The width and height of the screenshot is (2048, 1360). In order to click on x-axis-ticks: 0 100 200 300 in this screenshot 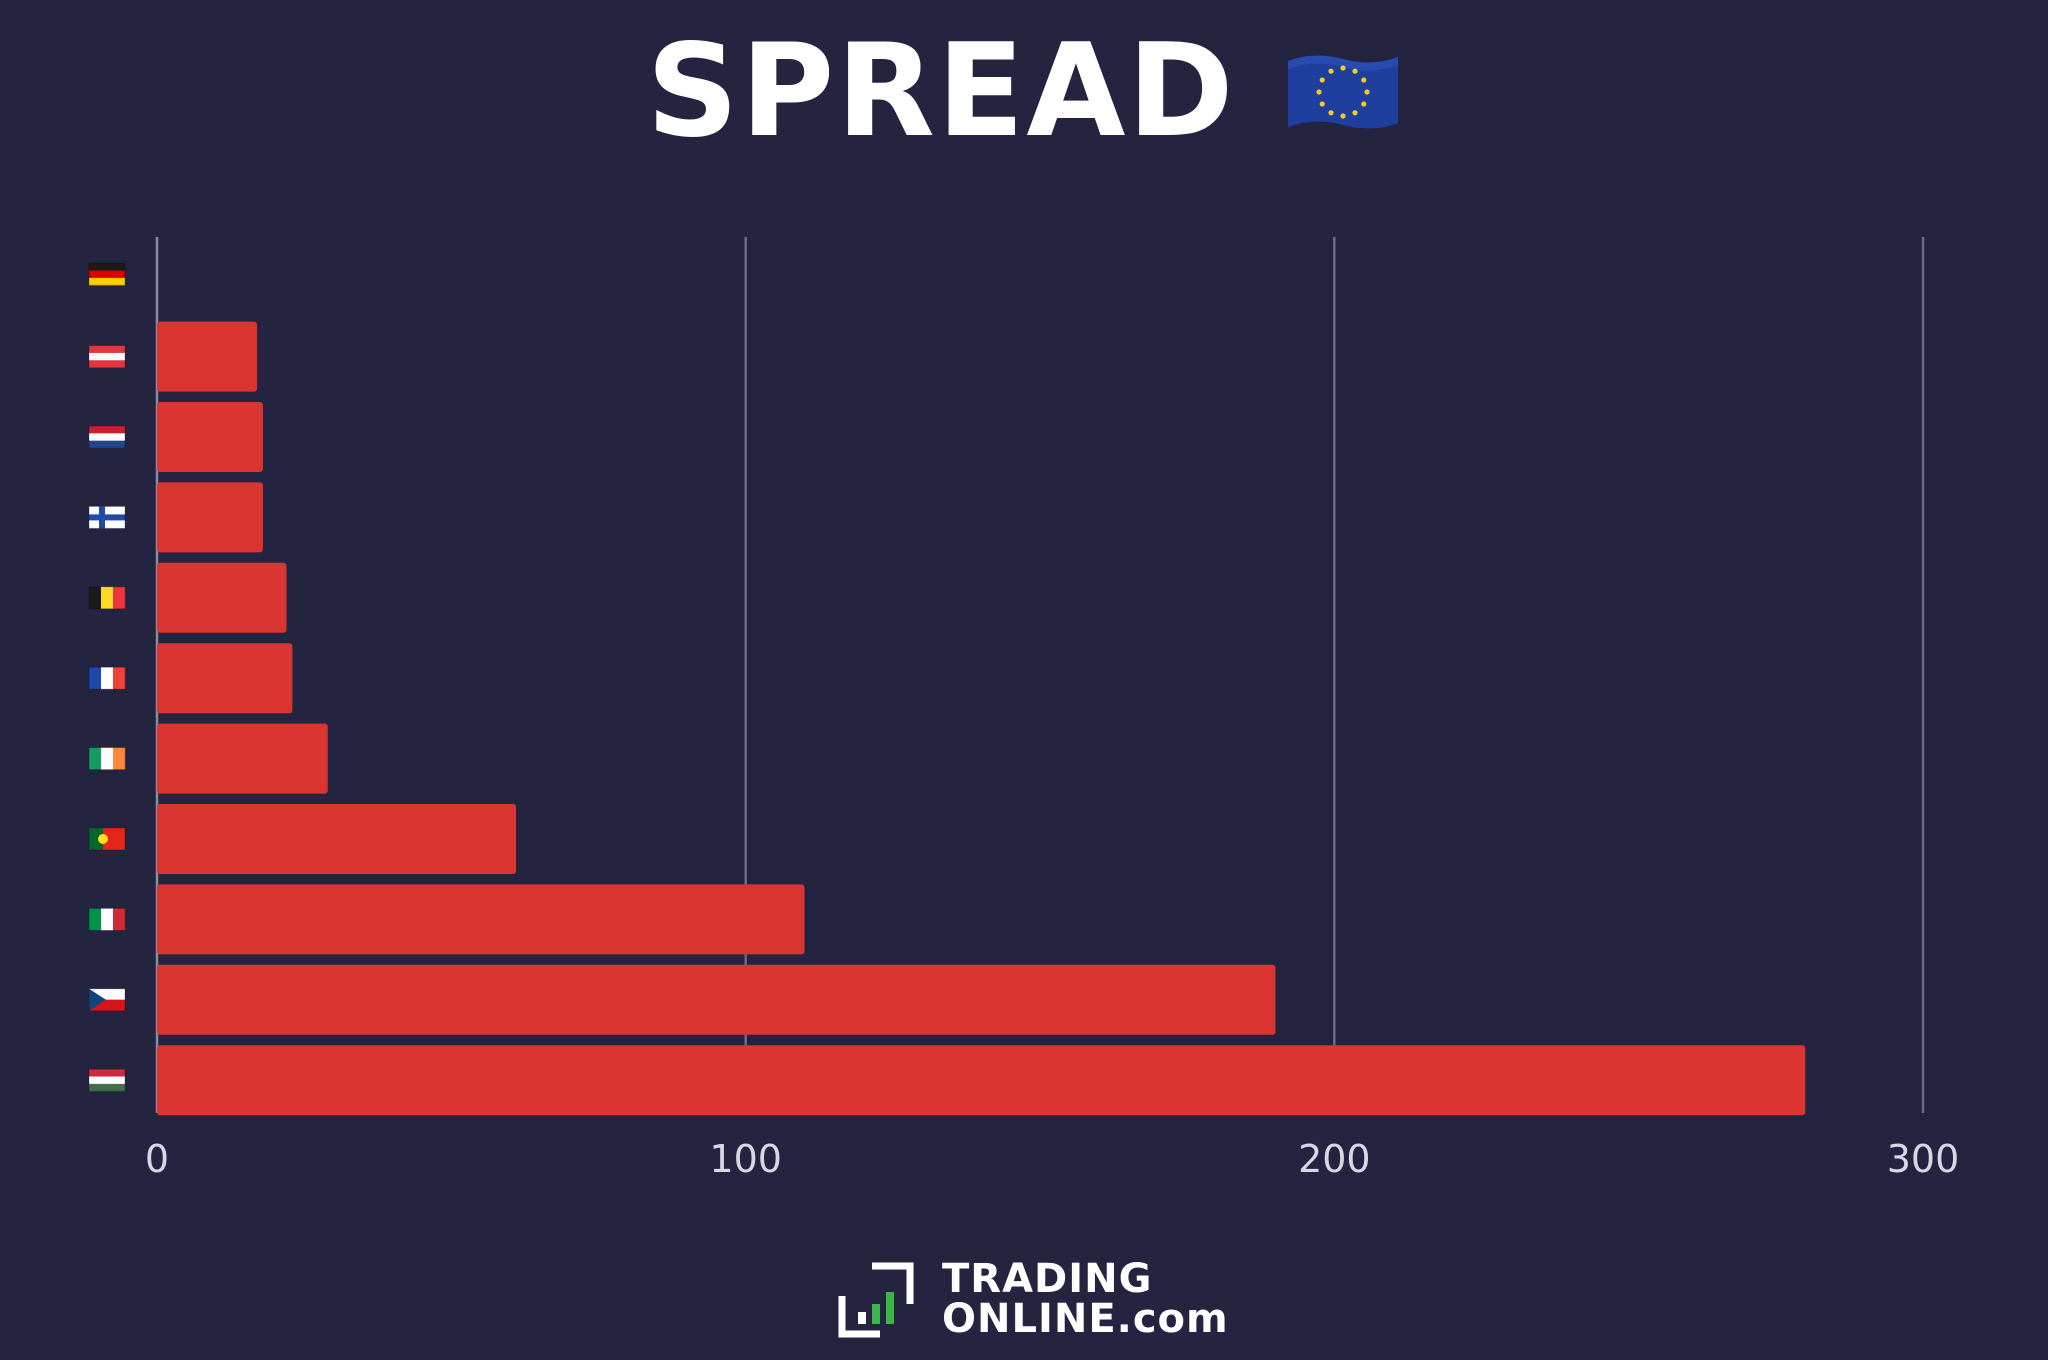, I will do `click(1052, 1159)`.